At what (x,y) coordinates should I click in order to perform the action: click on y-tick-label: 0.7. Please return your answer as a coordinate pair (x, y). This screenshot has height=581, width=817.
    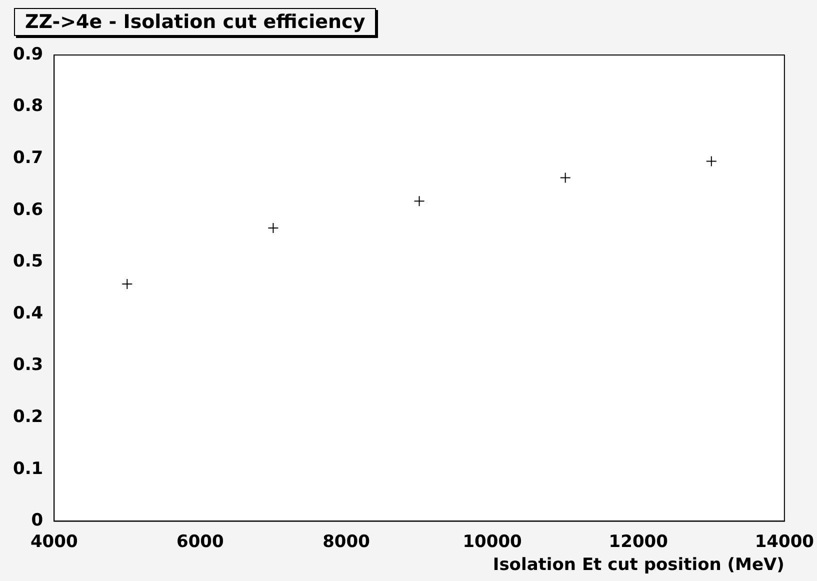
    Looking at the image, I should click on (28, 158).